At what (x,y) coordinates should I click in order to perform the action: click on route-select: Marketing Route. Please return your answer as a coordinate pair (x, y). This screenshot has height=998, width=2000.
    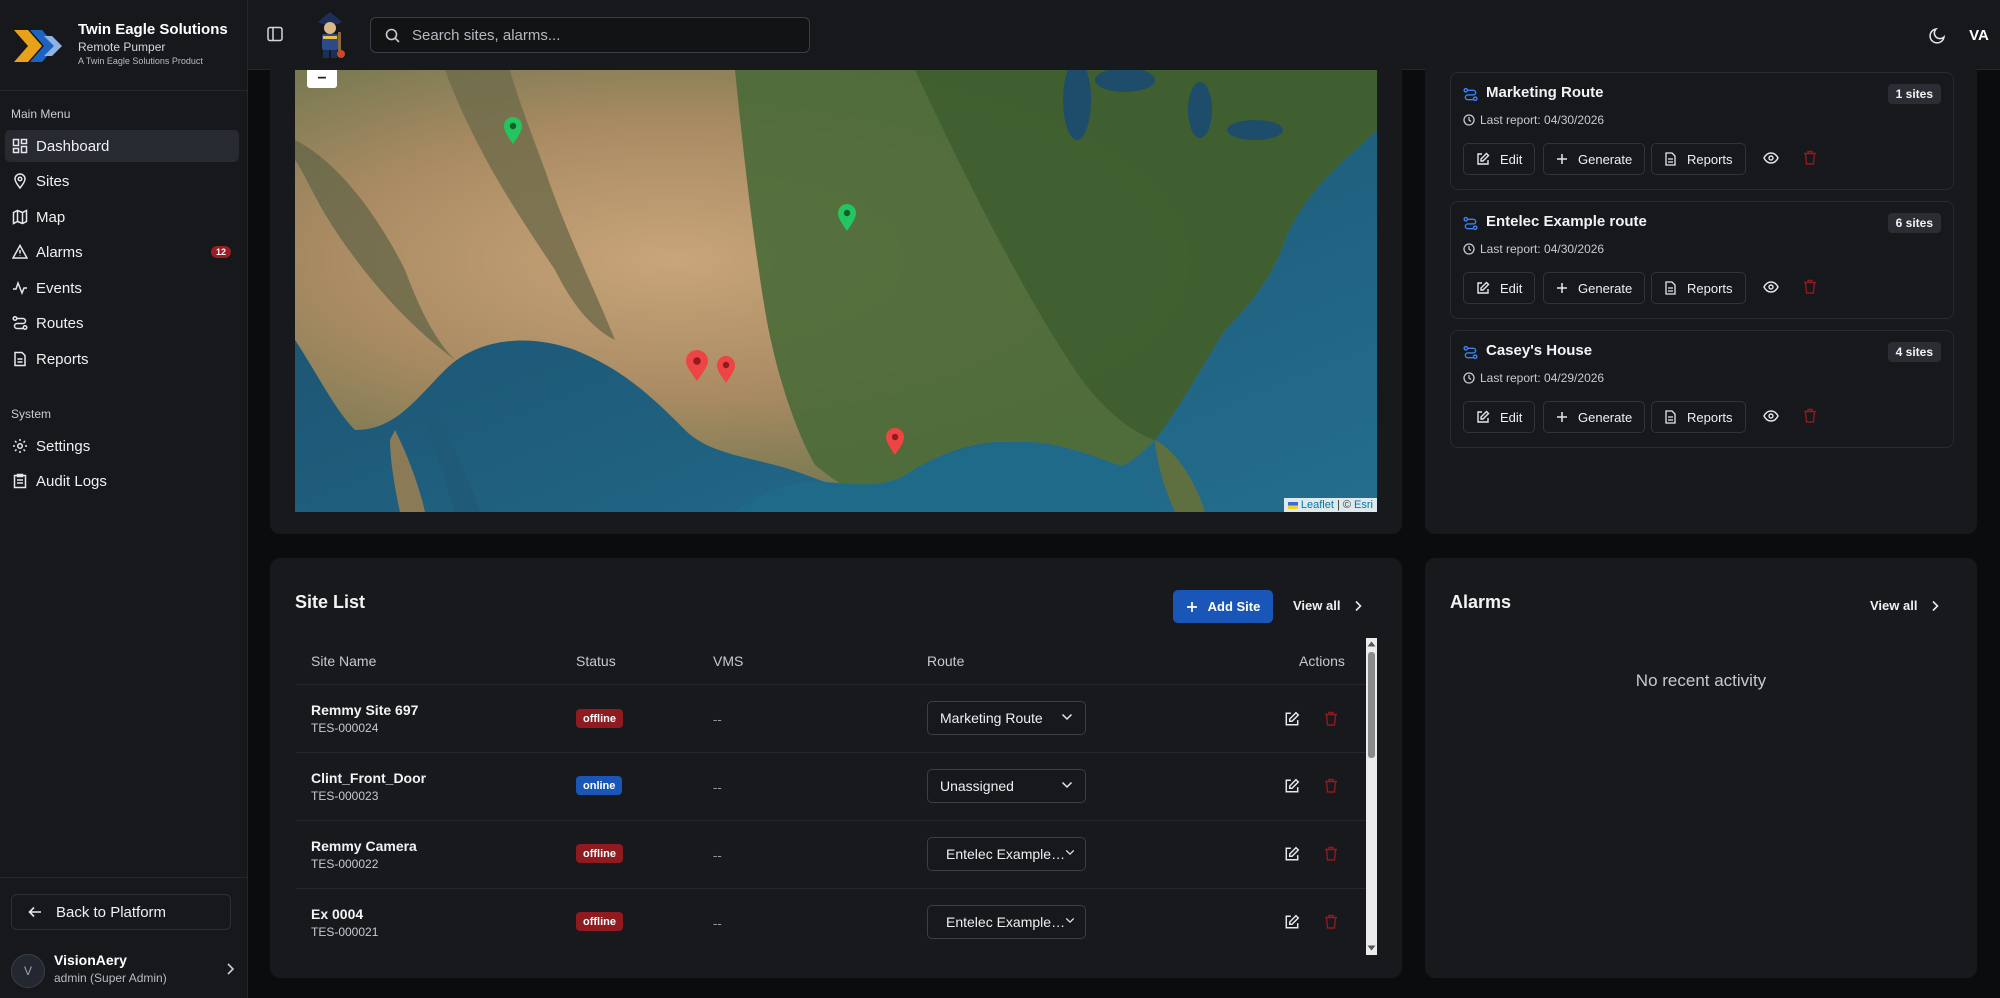
    Looking at the image, I should click on (1006, 718).